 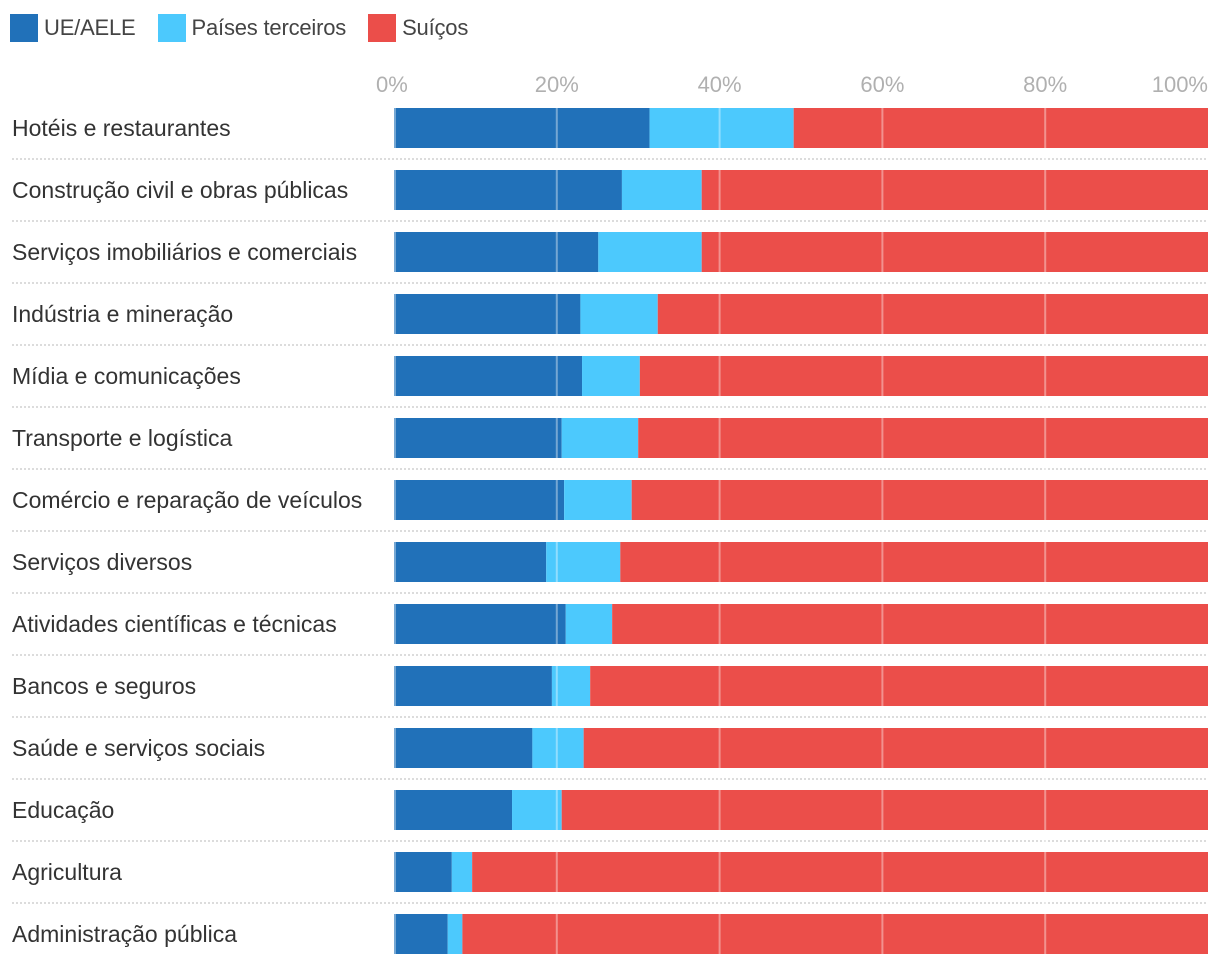 I want to click on x-tick-label: 0%, so click(x=392, y=84).